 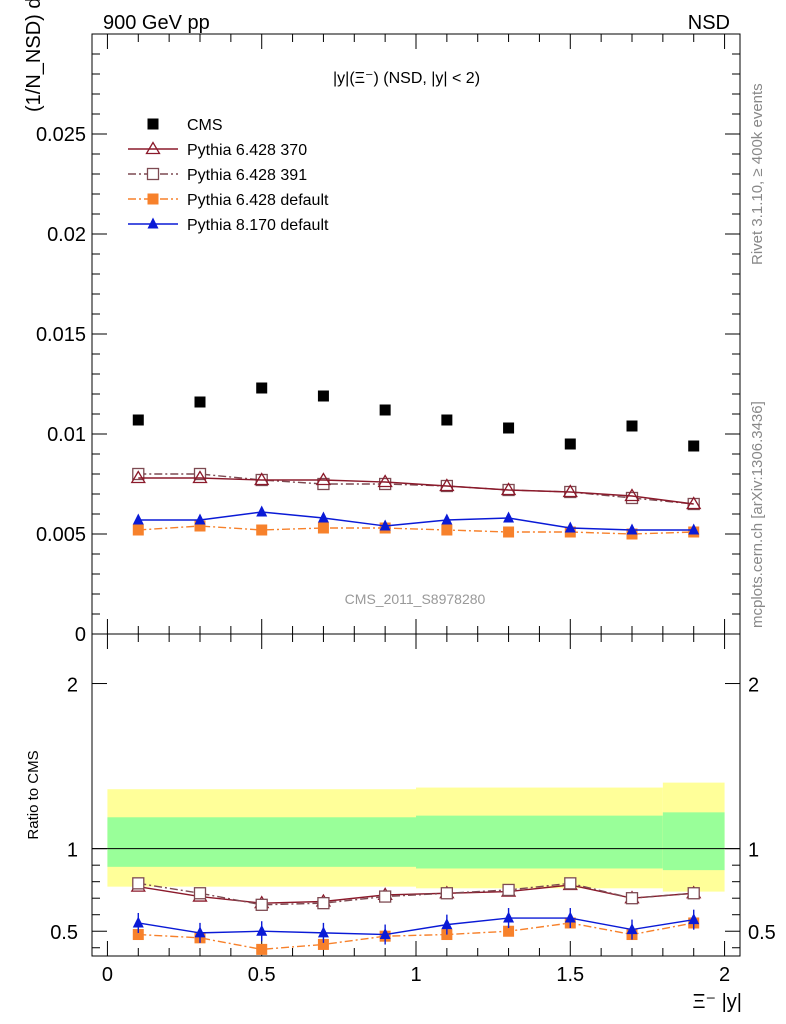 What do you see at coordinates (72, 686) in the screenshot?
I see `y-tick-label-ratio: 2` at bounding box center [72, 686].